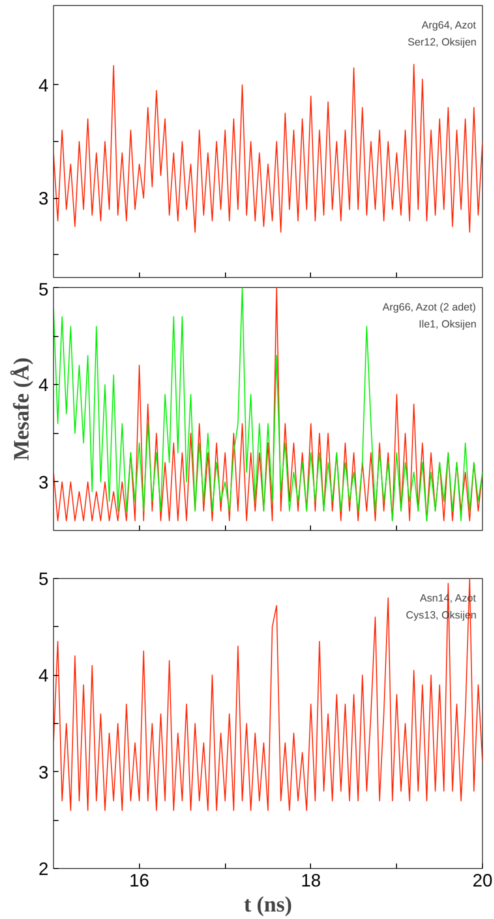 The height and width of the screenshot is (919, 494). Describe the element at coordinates (310, 880) in the screenshot. I see `x-tick-label: 18` at that location.